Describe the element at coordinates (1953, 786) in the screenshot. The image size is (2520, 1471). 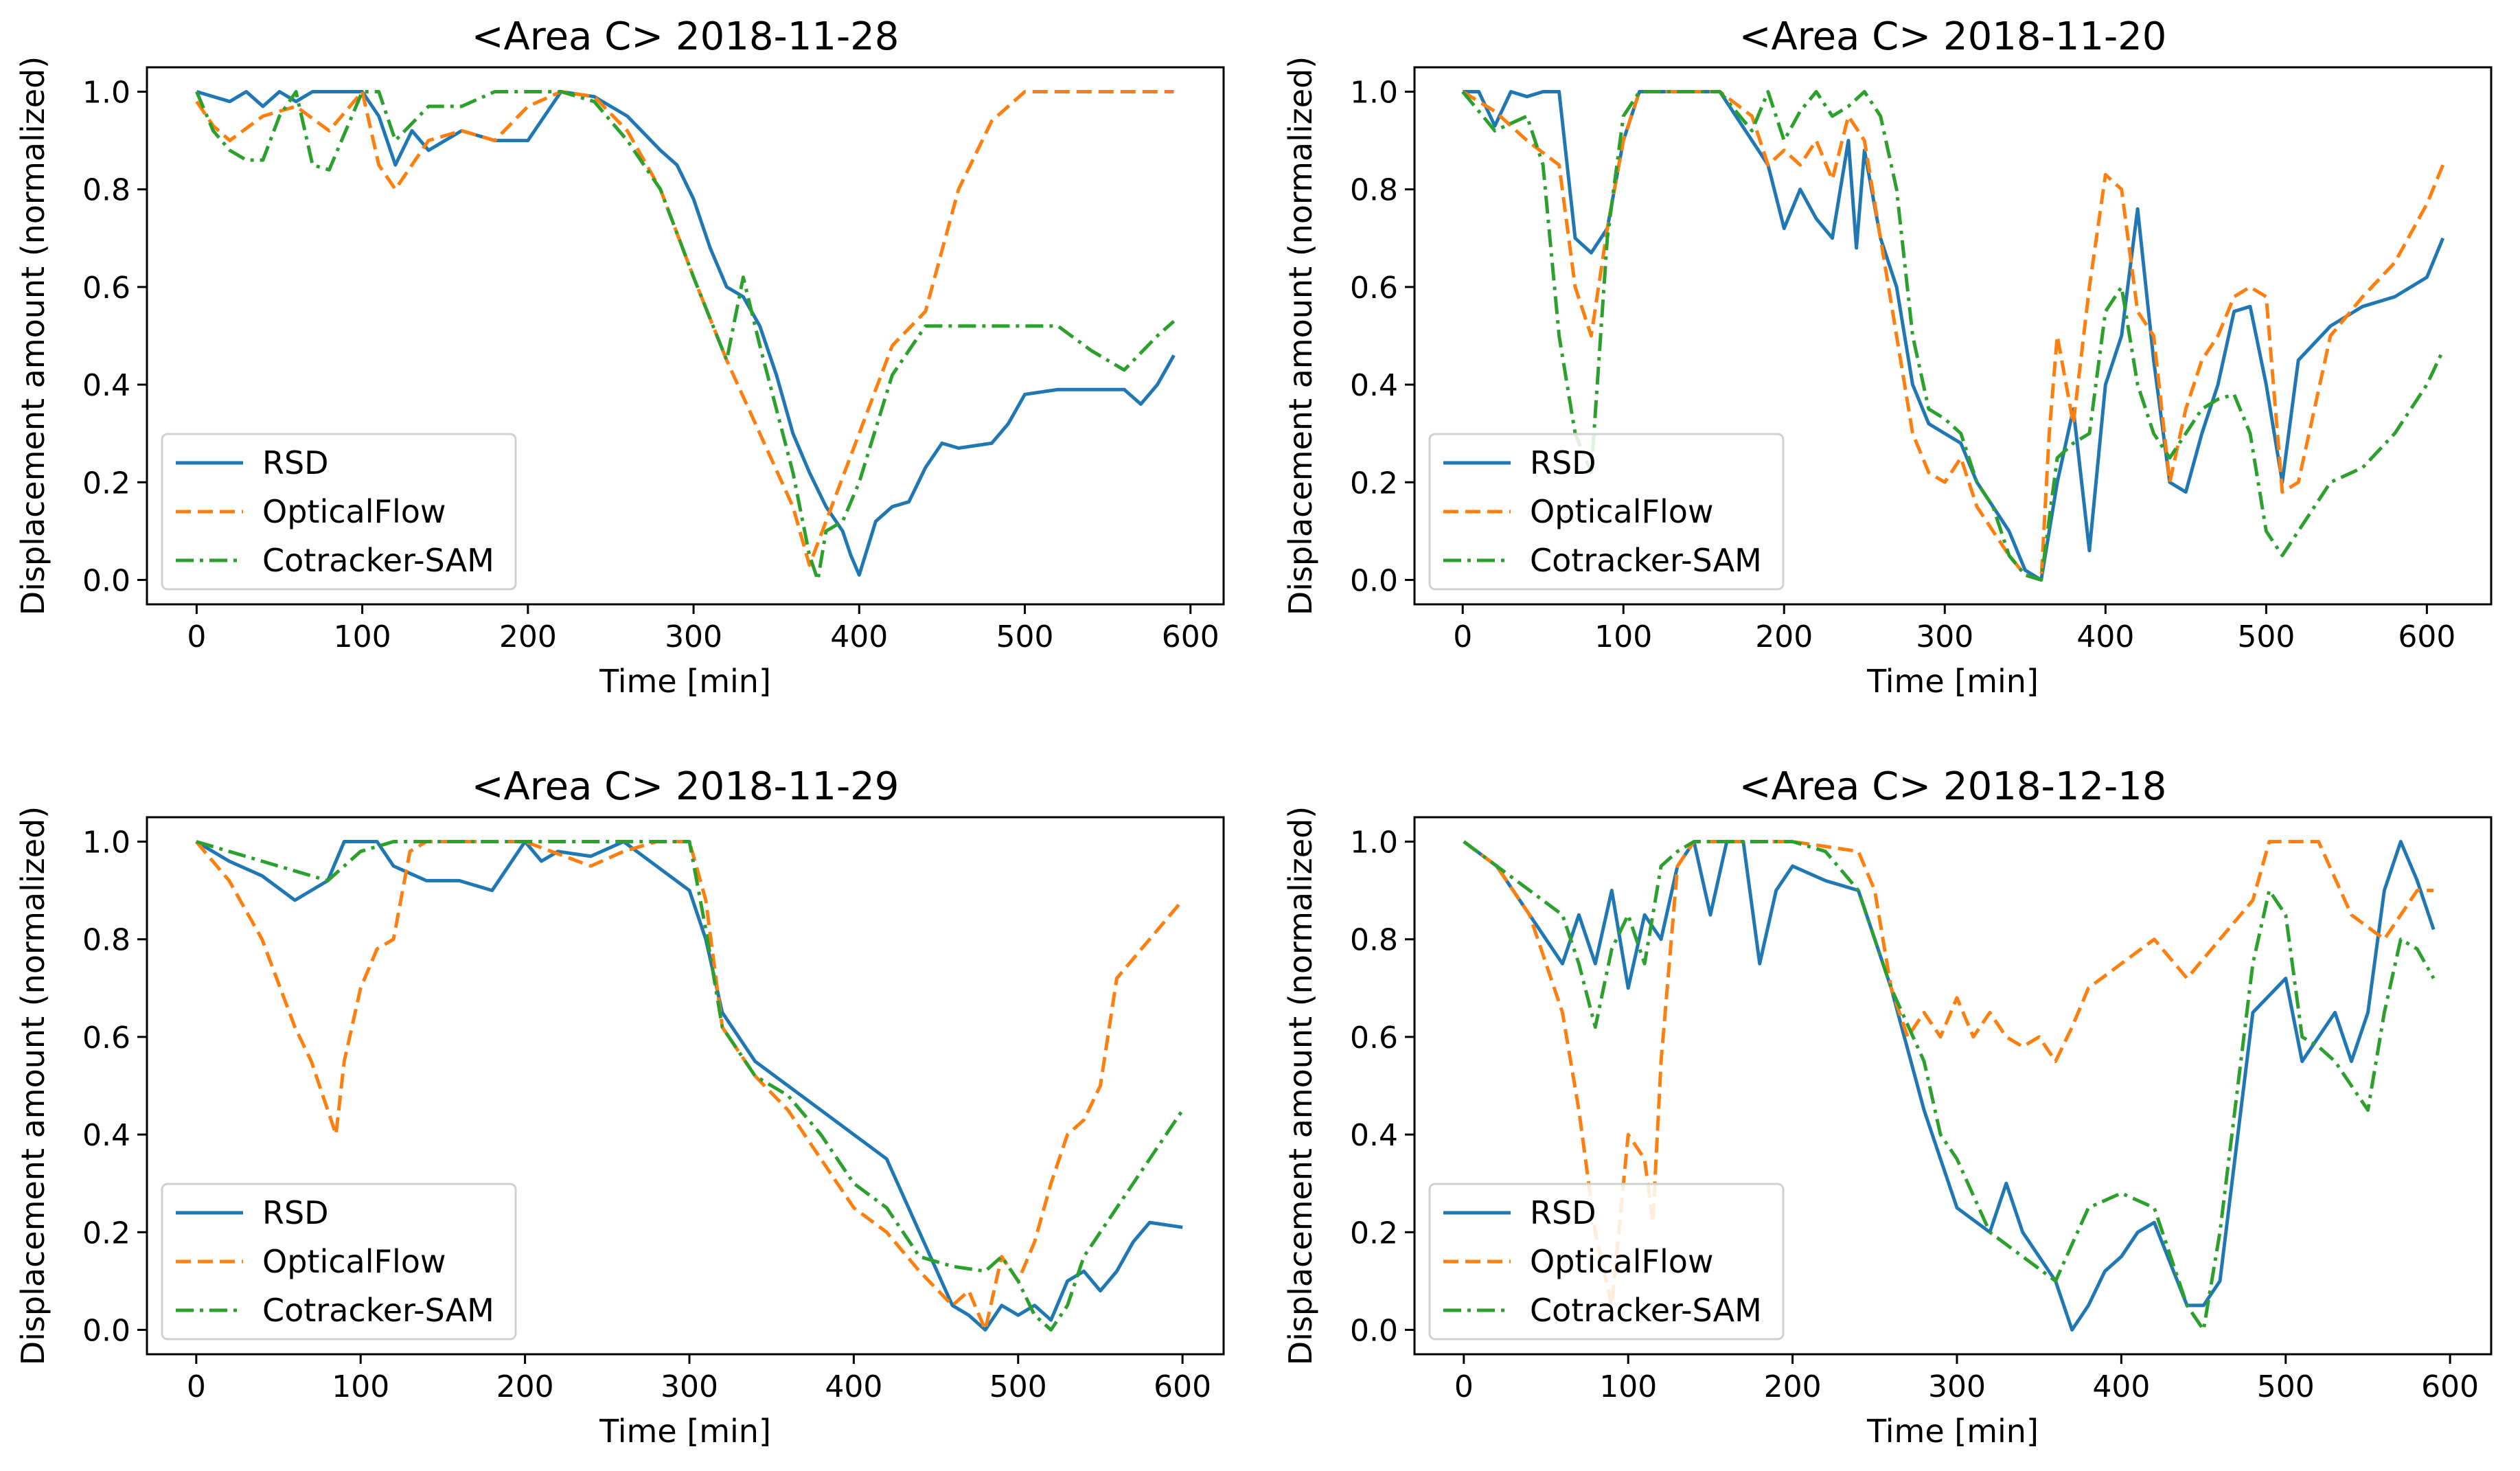
I see `panel-title: <Area C> 2018-12-18` at that location.